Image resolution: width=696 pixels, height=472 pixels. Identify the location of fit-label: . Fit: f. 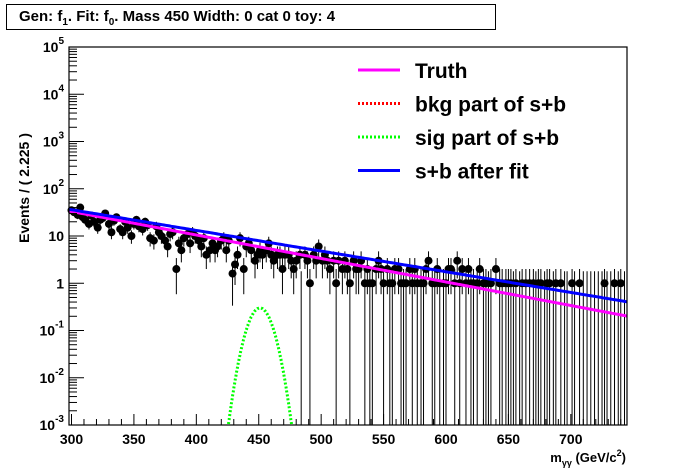
(88, 16).